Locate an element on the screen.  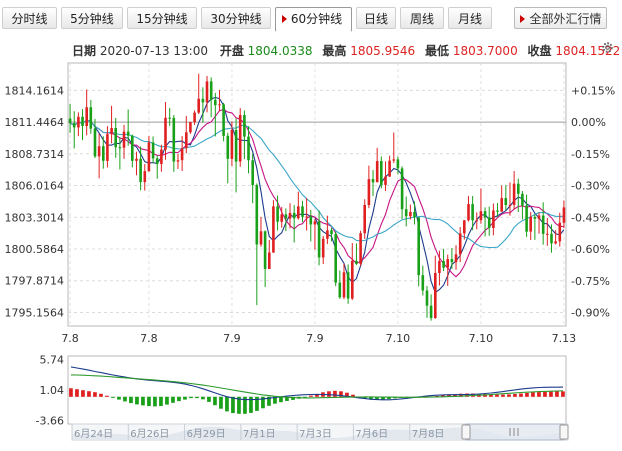
all-forex-button: 全部外汇行情 is located at coordinates (560, 18).